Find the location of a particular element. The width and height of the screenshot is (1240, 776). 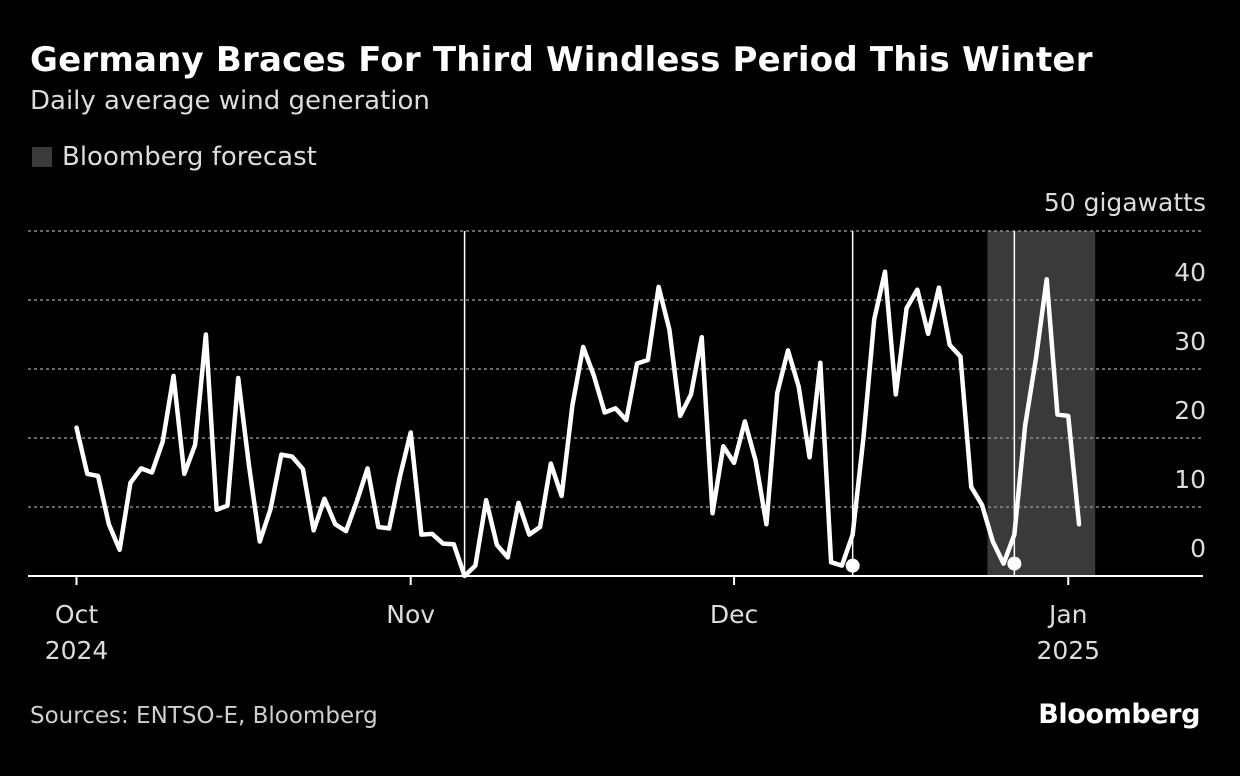

source-note: Sources: ENTSO-E, Bloomberg is located at coordinates (204, 716).